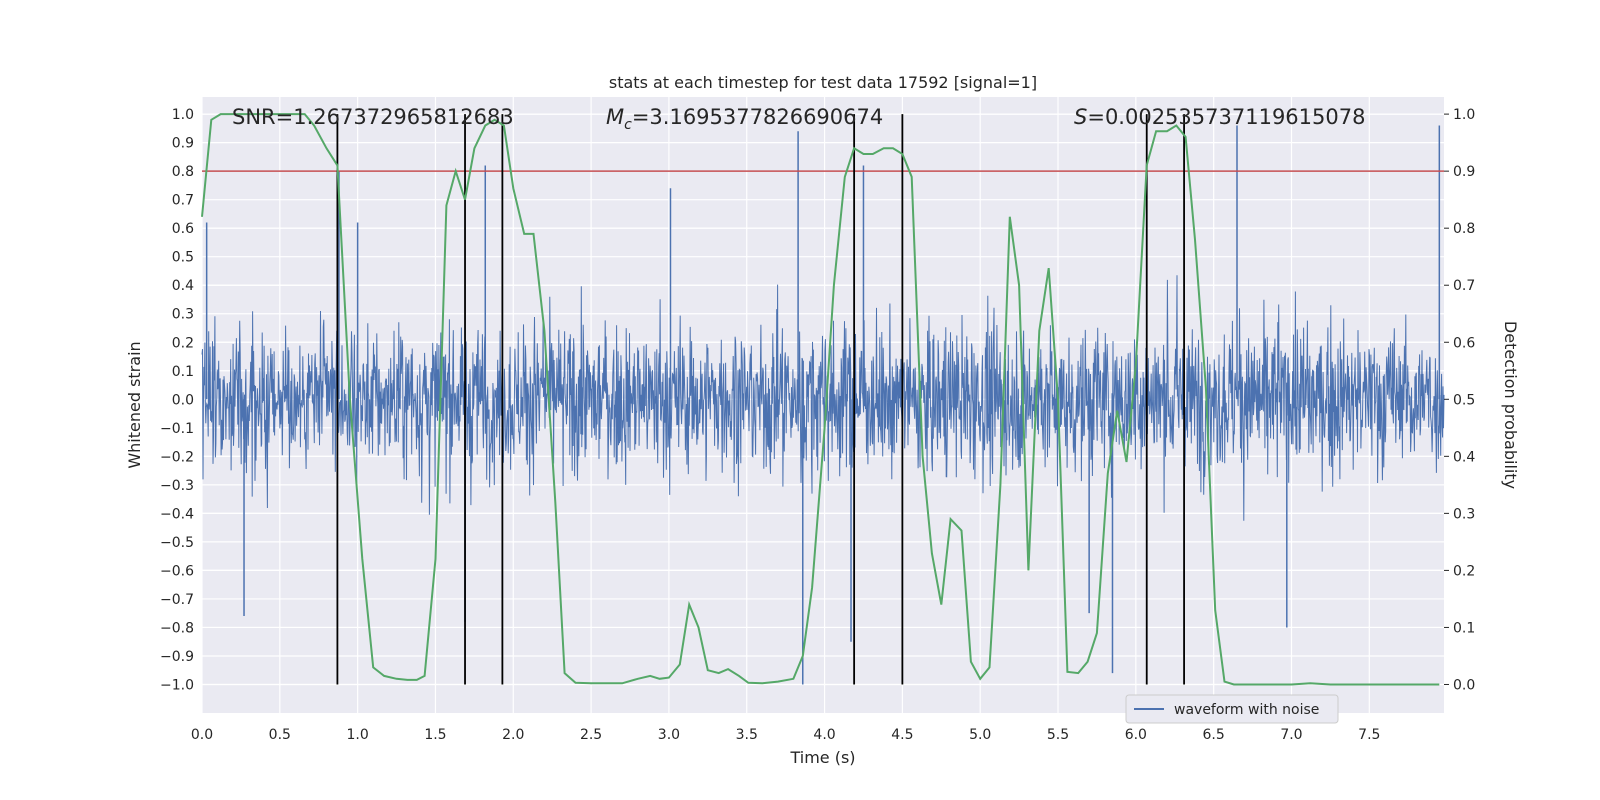  I want to click on x-tick-label: 6.0, so click(1136, 735).